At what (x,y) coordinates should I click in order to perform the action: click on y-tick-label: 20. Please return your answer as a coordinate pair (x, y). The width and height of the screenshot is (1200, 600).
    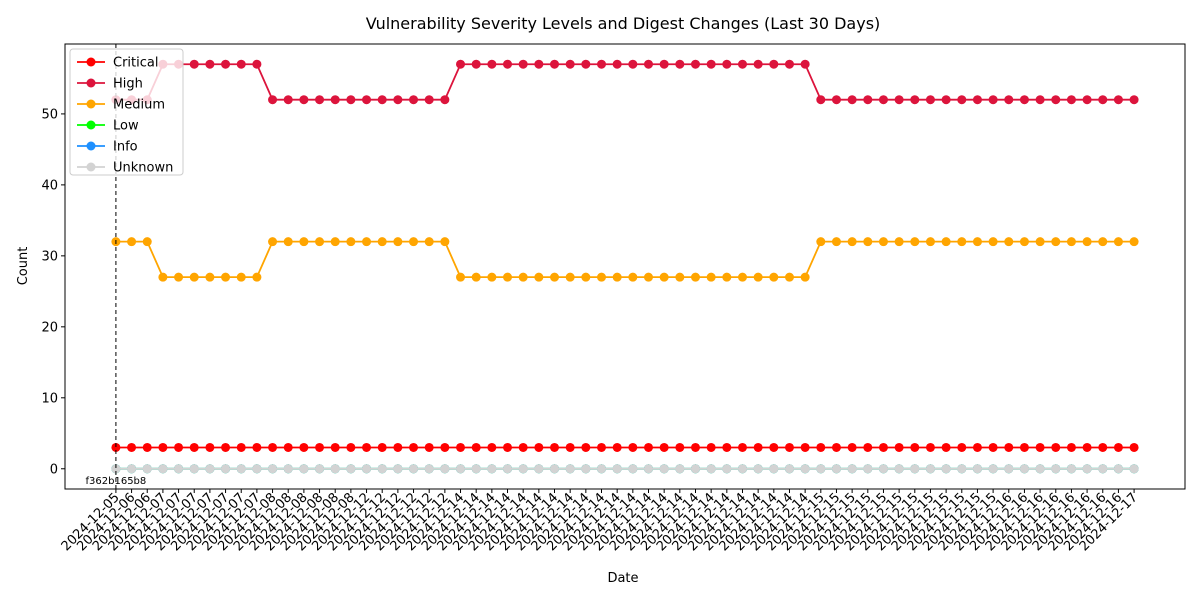
    Looking at the image, I should click on (49, 327).